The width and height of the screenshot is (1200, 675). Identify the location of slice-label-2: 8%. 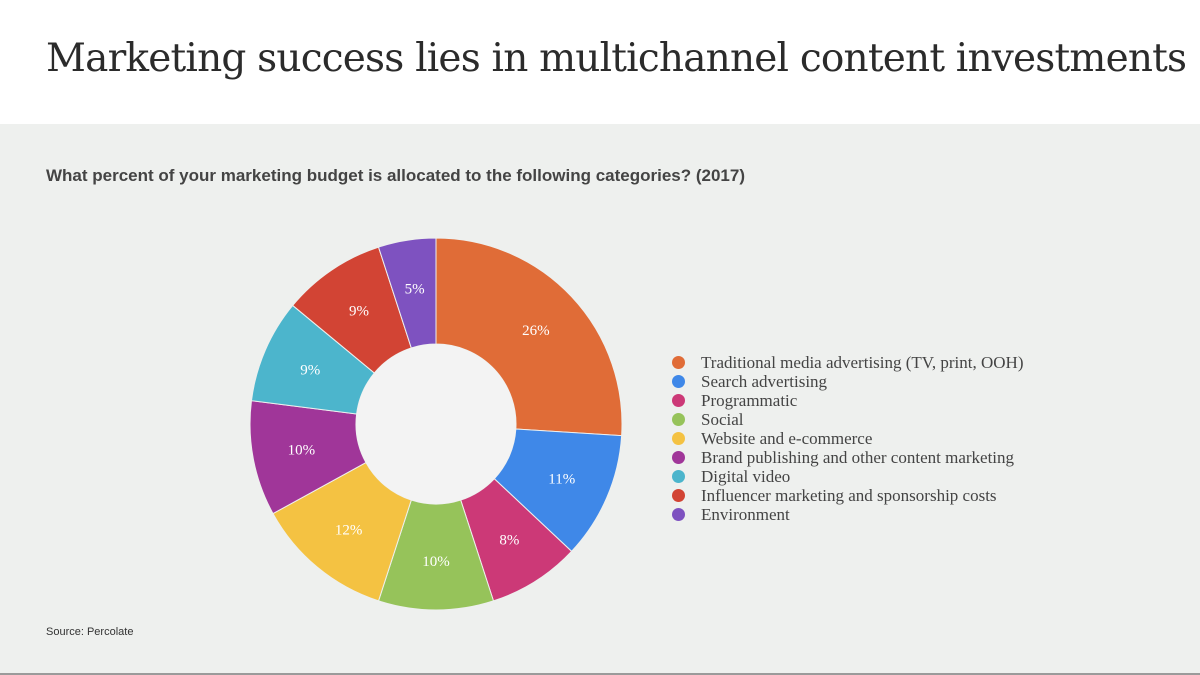
(509, 541).